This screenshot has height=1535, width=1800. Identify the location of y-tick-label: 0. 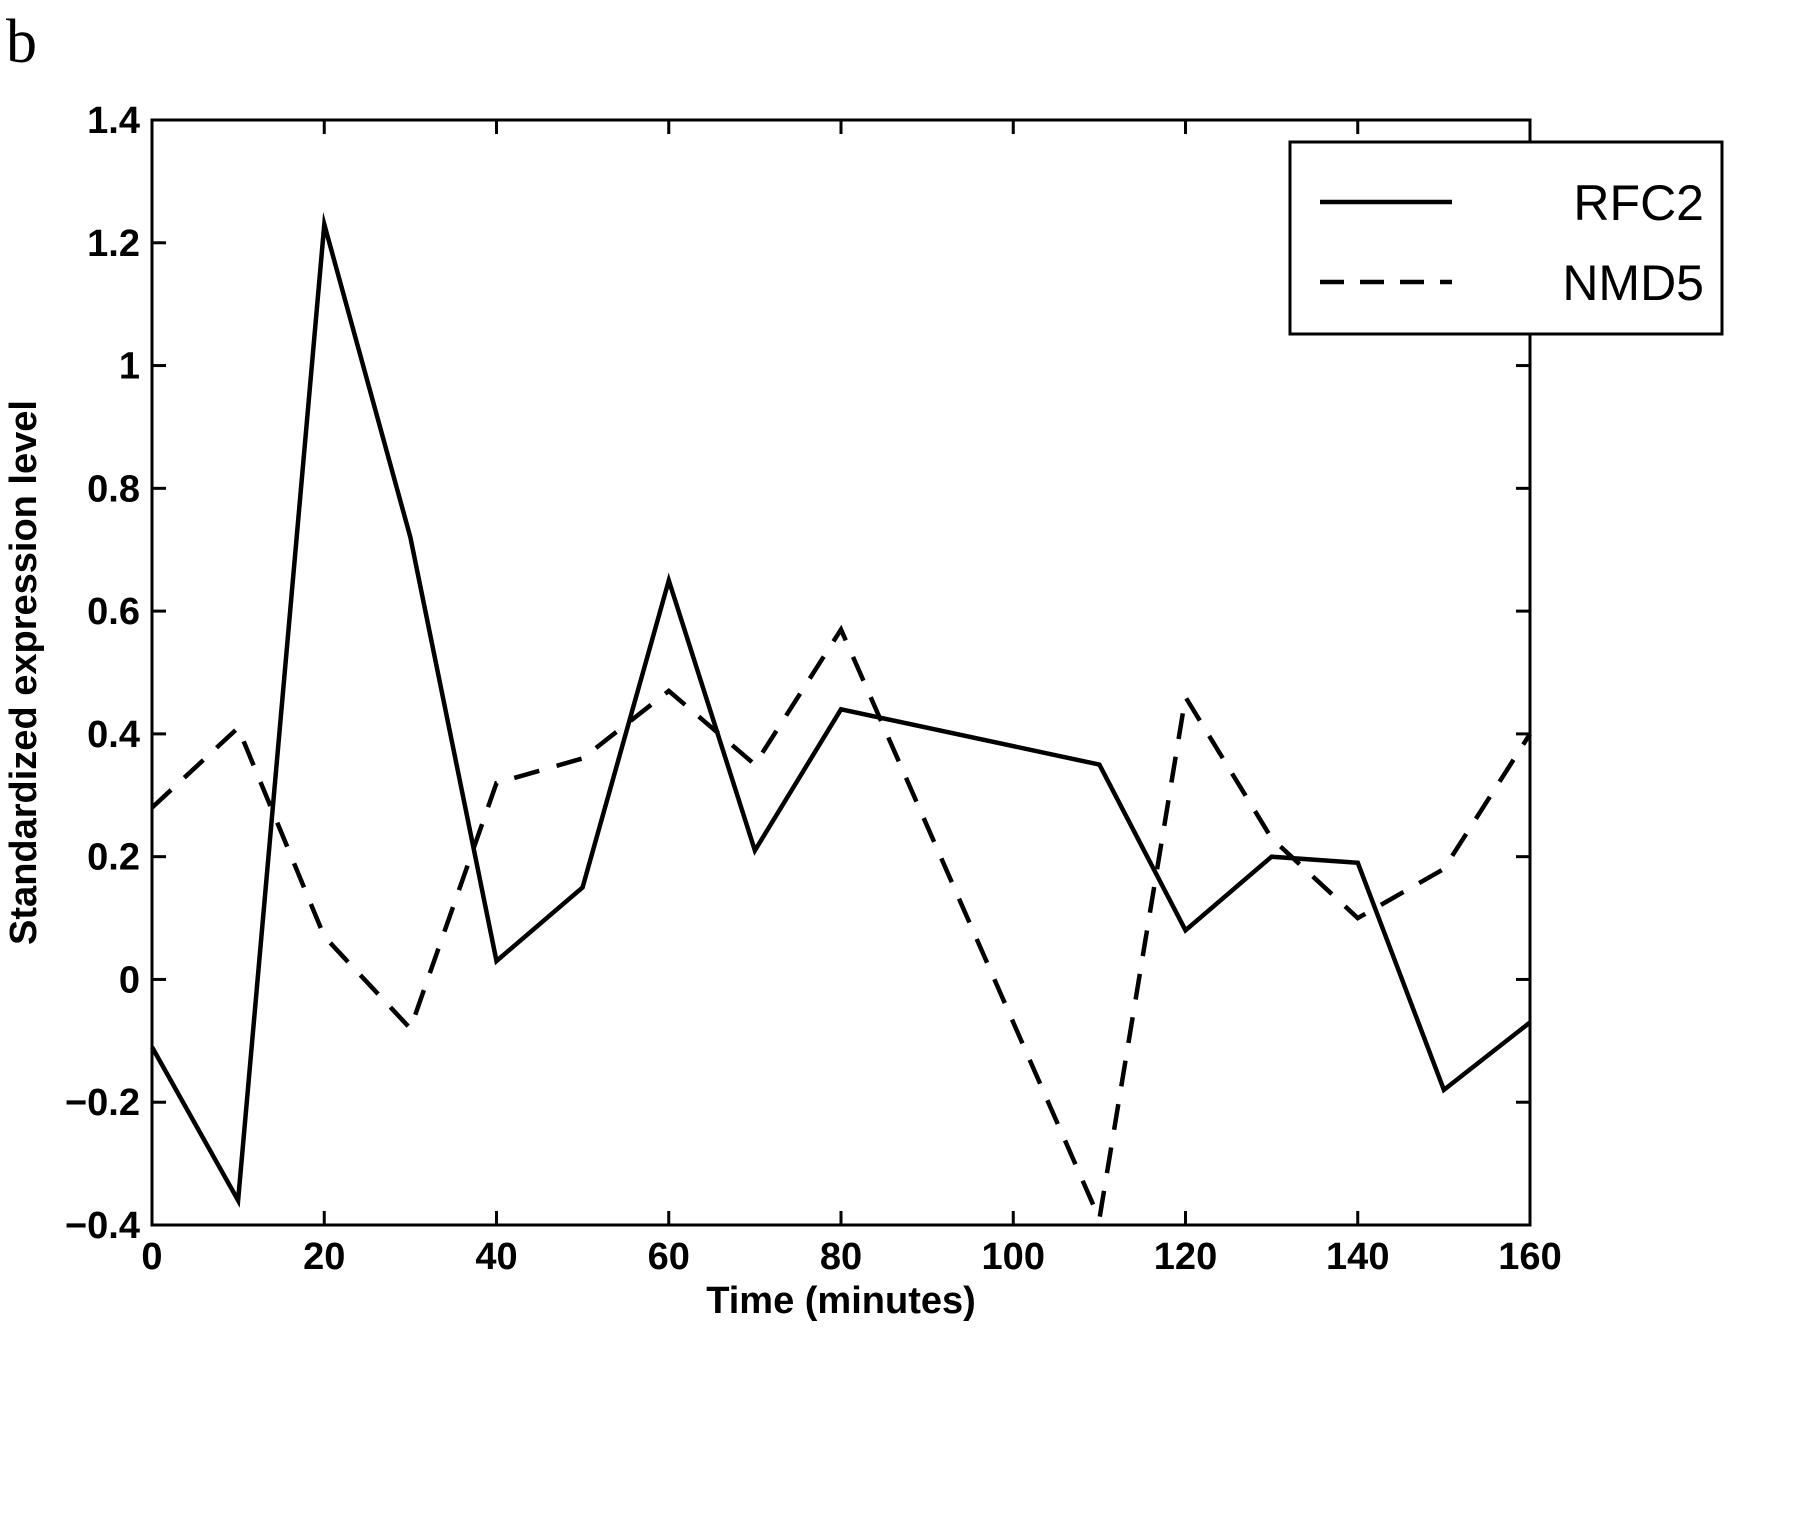
(129, 980).